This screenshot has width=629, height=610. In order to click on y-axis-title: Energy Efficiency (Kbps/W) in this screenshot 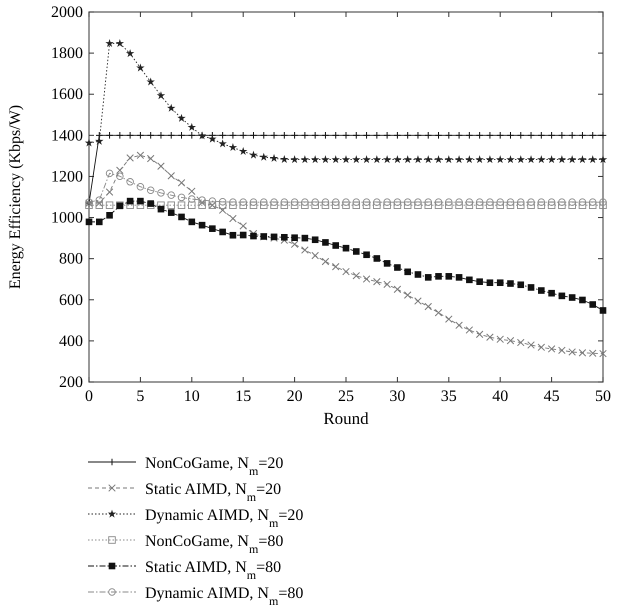, I will do `click(15, 197)`.